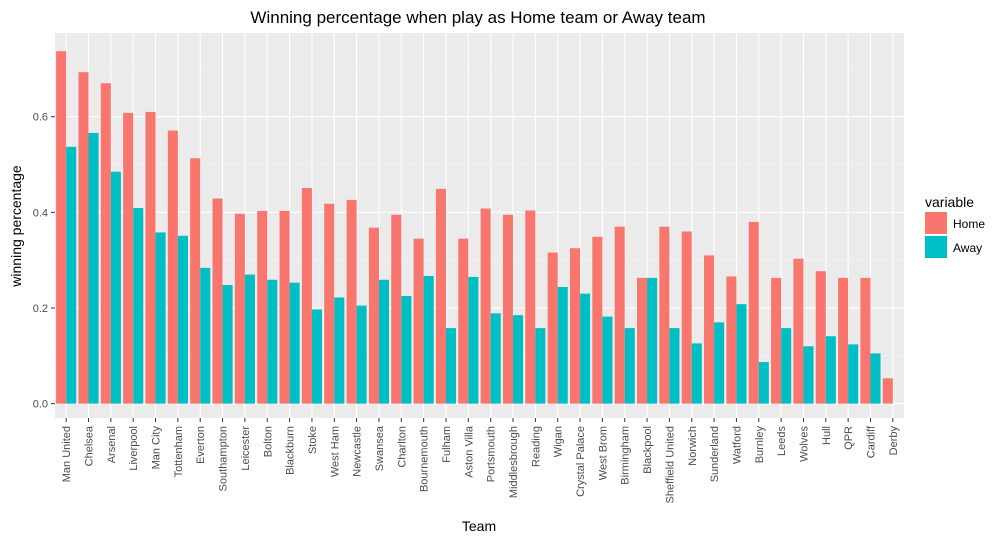 Image resolution: width=1000 pixels, height=539 pixels. What do you see at coordinates (351, 301) in the screenshot?
I see `bar-home-newcastle` at bounding box center [351, 301].